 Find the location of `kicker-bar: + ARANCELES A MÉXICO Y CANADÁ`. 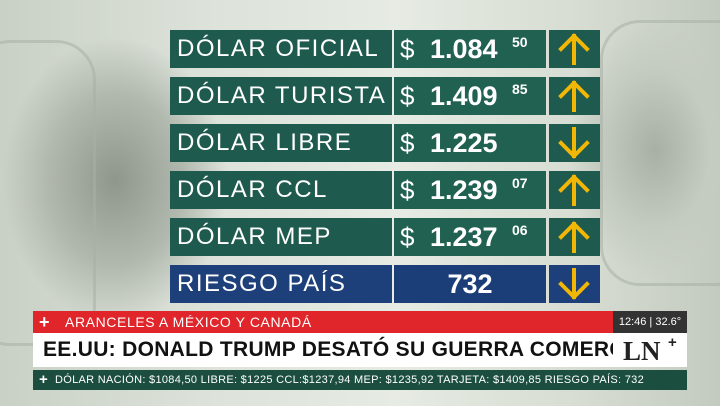

kicker-bar: + ARANCELES A MÉXICO Y CANADÁ is located at coordinates (360, 322).